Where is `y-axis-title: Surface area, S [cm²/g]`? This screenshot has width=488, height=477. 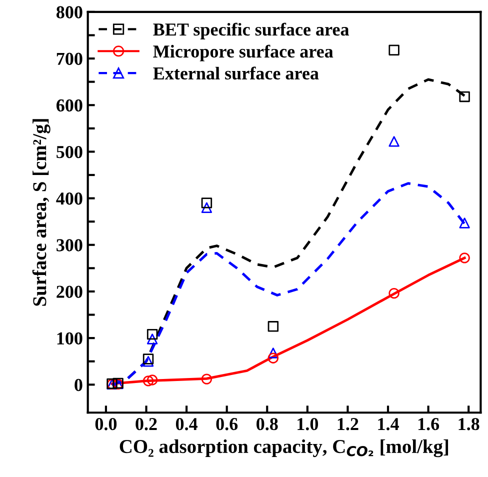 y-axis-title: Surface area, S [cm²/g] is located at coordinates (41, 212).